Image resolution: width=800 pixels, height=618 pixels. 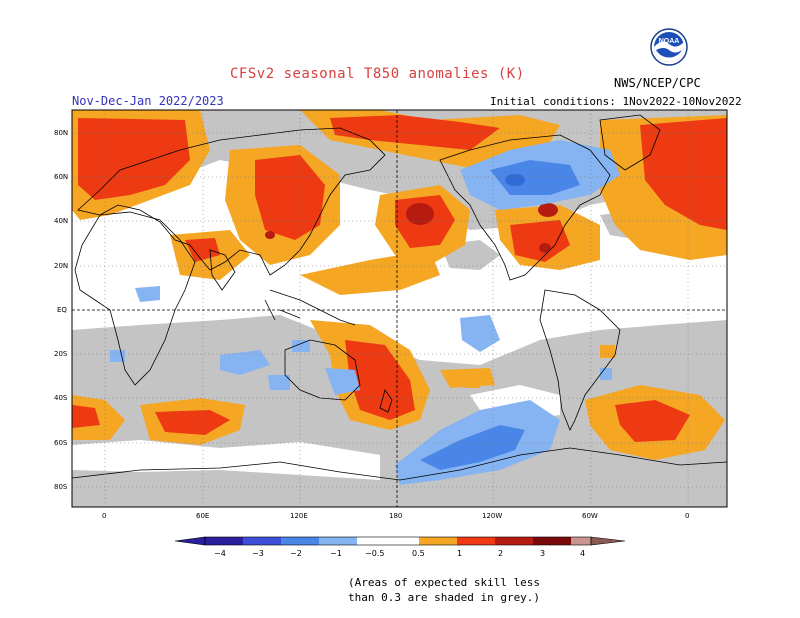 What do you see at coordinates (608, 541) in the screenshot?
I see `colorbar-right-arrow` at bounding box center [608, 541].